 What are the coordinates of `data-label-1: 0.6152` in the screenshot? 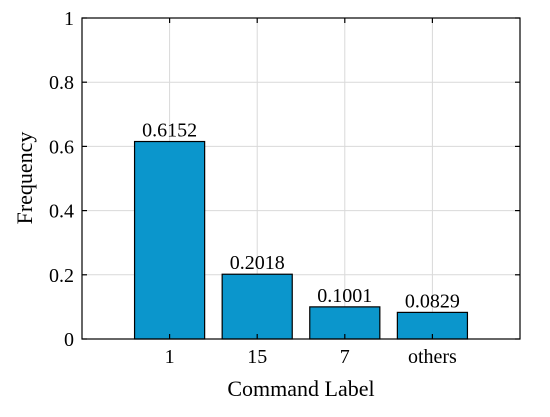 It's located at (169, 131).